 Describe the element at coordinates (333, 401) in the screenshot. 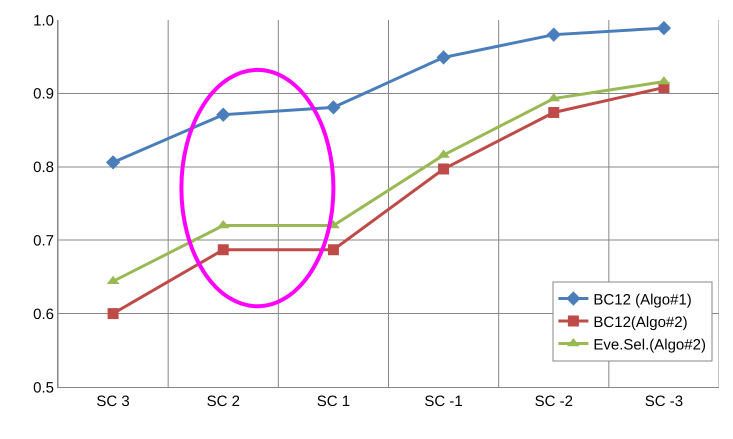

I see `x-tick-label: SC 1` at that location.